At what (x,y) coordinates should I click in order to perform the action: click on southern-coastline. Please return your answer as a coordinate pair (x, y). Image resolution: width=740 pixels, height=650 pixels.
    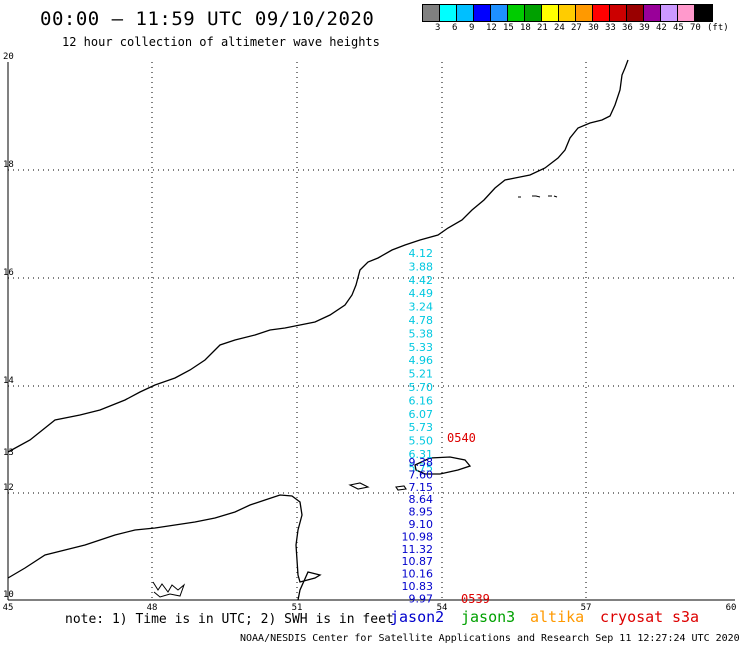
    Looking at the image, I should click on (164, 547).